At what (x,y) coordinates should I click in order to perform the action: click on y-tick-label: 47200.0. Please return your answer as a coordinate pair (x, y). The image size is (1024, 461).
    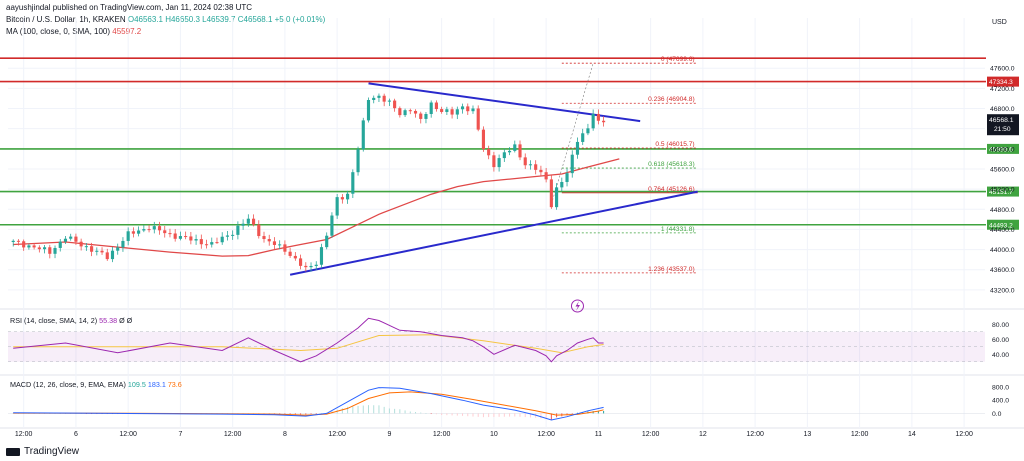
    Looking at the image, I should click on (1002, 89).